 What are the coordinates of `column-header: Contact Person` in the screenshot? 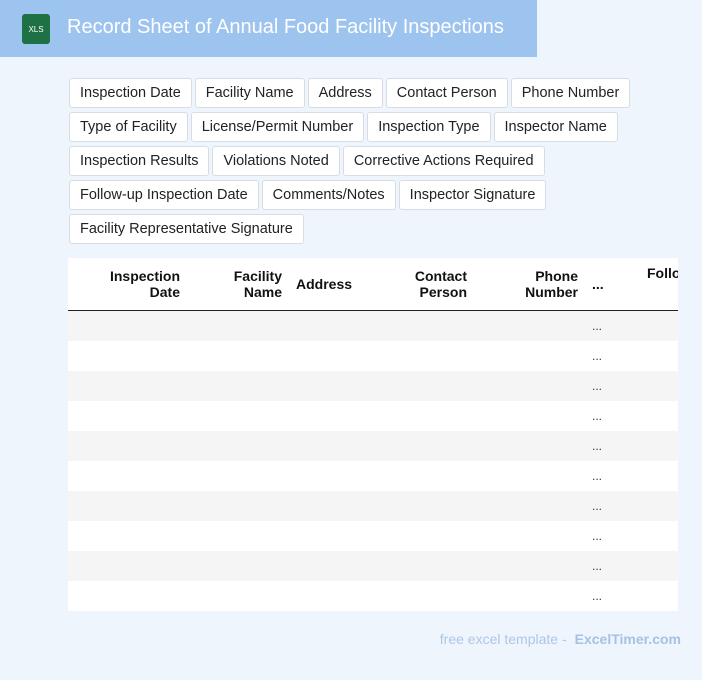 It's located at (427, 284).